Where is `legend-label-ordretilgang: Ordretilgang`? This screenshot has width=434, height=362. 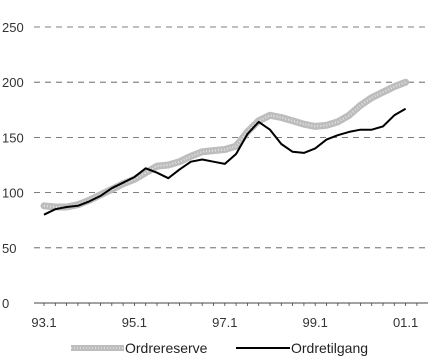
legend-label-ordretilgang: Ordretilgang is located at coordinates (329, 348).